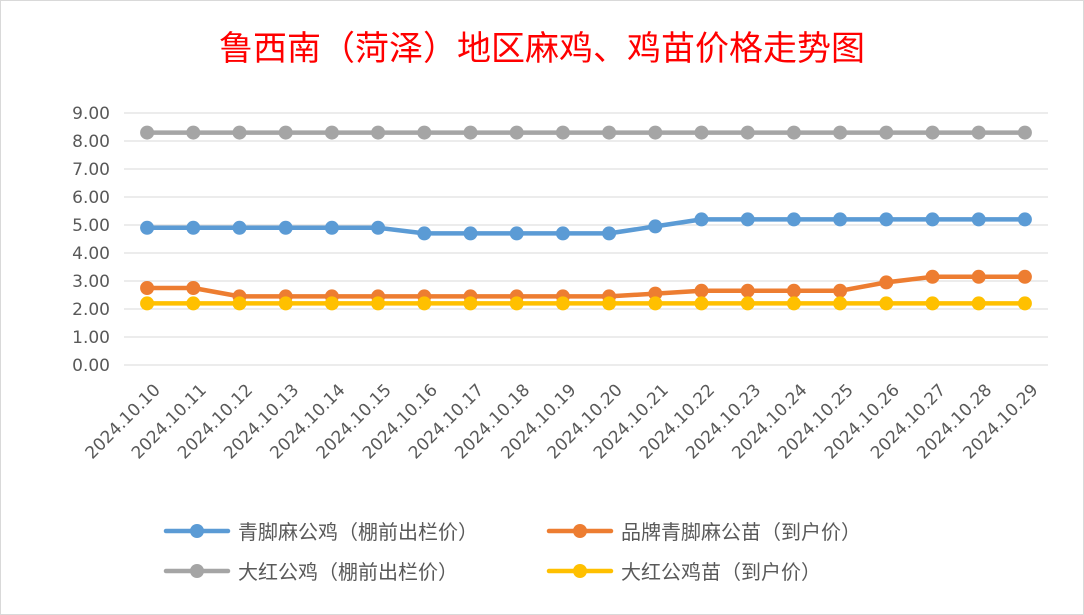  I want to click on legend-item: 大红公鸡（棚前出栏价）, so click(310, 572).